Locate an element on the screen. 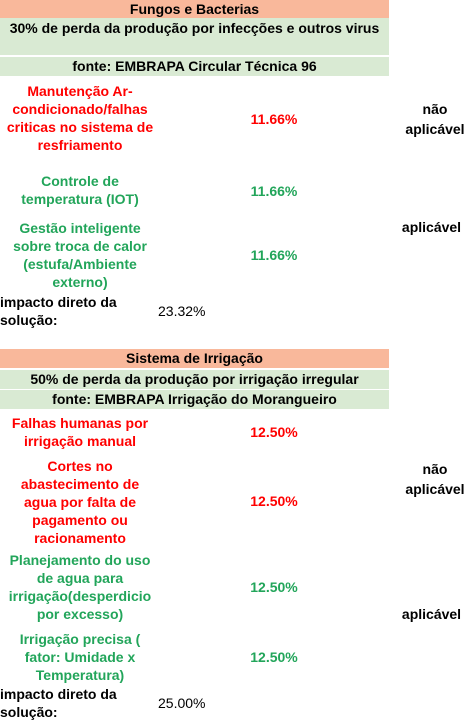  cause-temperature-control: Controle de temperatura (IOT) is located at coordinates (80, 190).